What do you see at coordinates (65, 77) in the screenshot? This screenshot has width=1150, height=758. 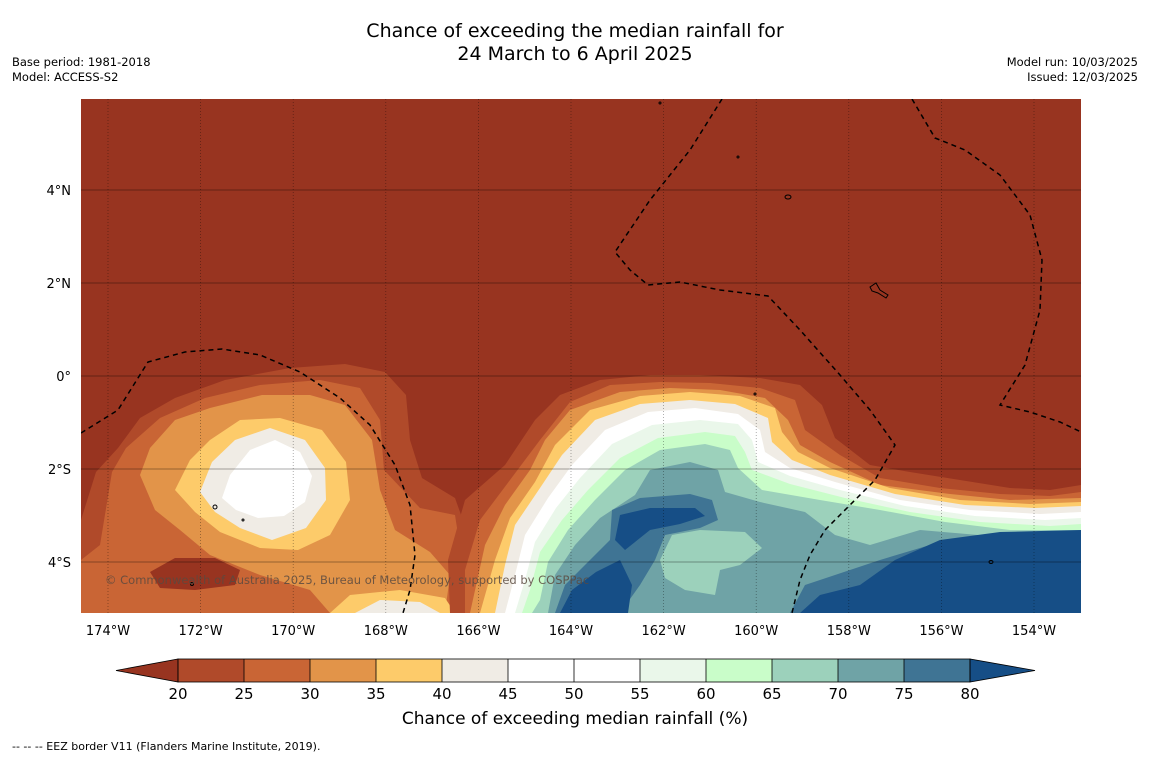 I see `model-text: Model: ACCESS-S2` at bounding box center [65, 77].